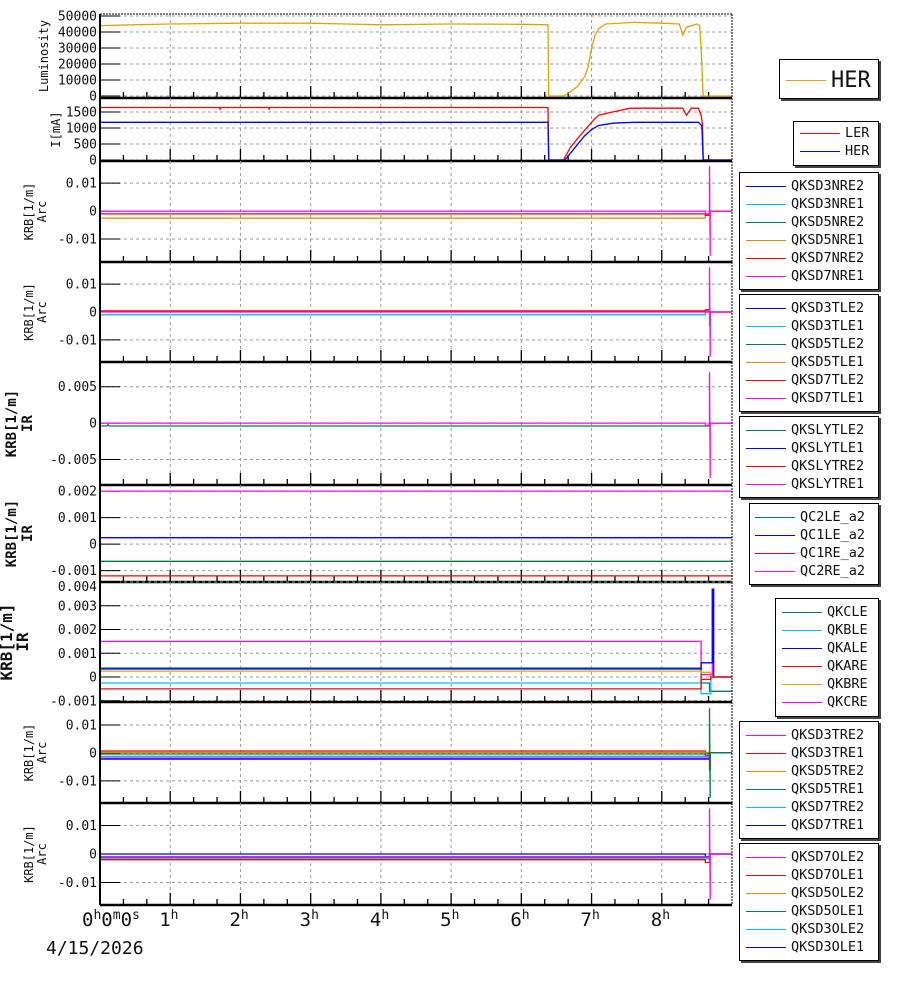  Describe the element at coordinates (828, 240) in the screenshot. I see `legend-label: QKSD5NRE1` at that location.